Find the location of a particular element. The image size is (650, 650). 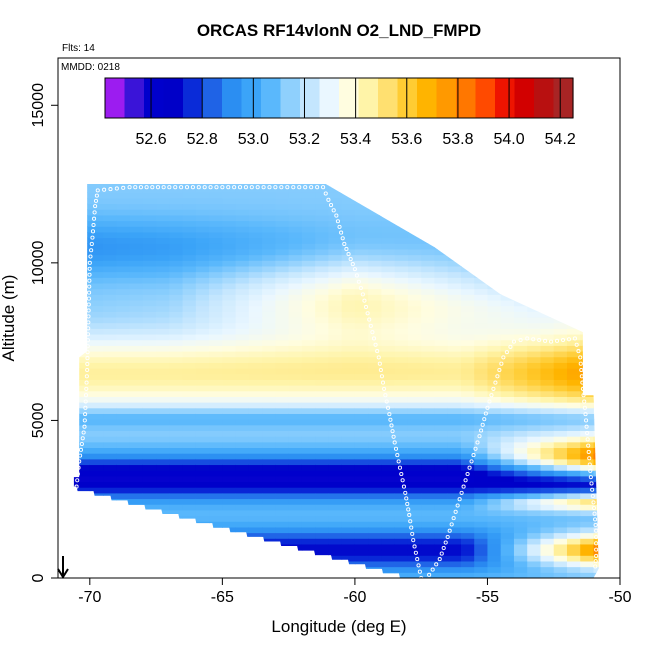

colorbar-tick-label: 53.2 is located at coordinates (304, 139).